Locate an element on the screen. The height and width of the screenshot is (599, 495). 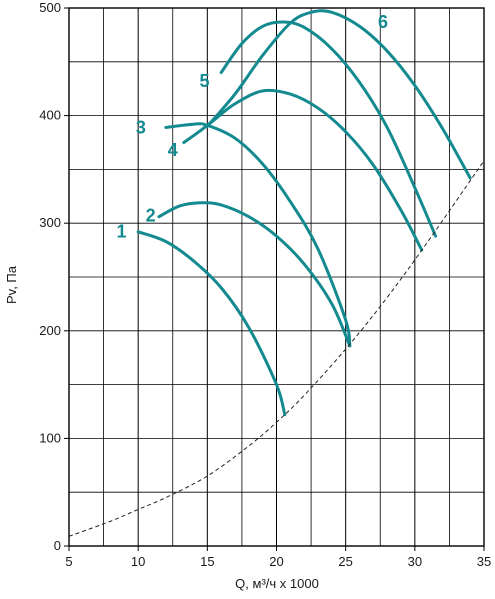
curve-label-4: 4 is located at coordinates (173, 150).